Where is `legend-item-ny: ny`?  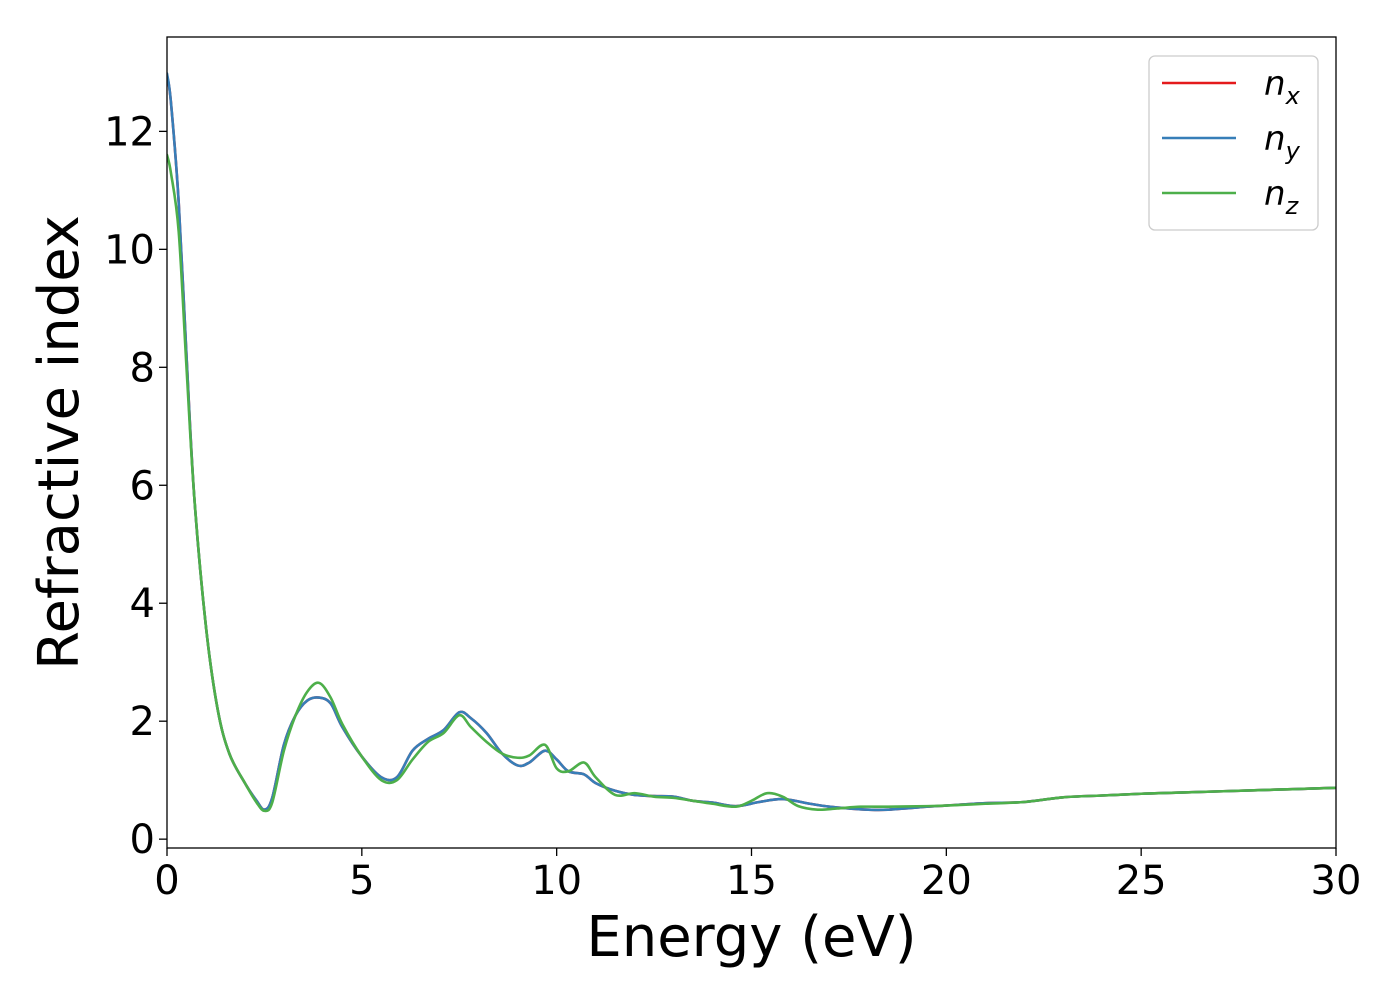 legend-item-ny: ny is located at coordinates (1231, 142).